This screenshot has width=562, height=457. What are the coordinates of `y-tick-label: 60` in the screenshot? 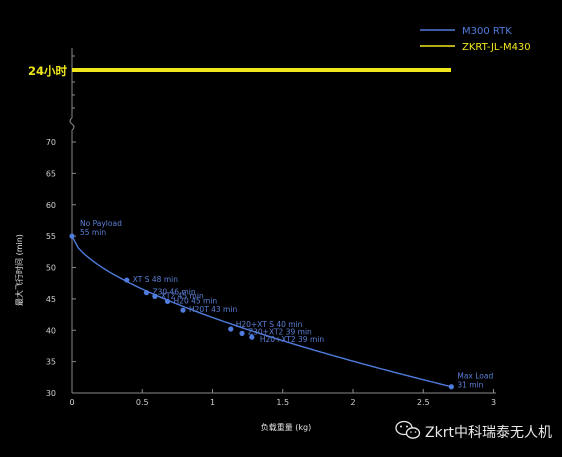 It's located at (51, 205).